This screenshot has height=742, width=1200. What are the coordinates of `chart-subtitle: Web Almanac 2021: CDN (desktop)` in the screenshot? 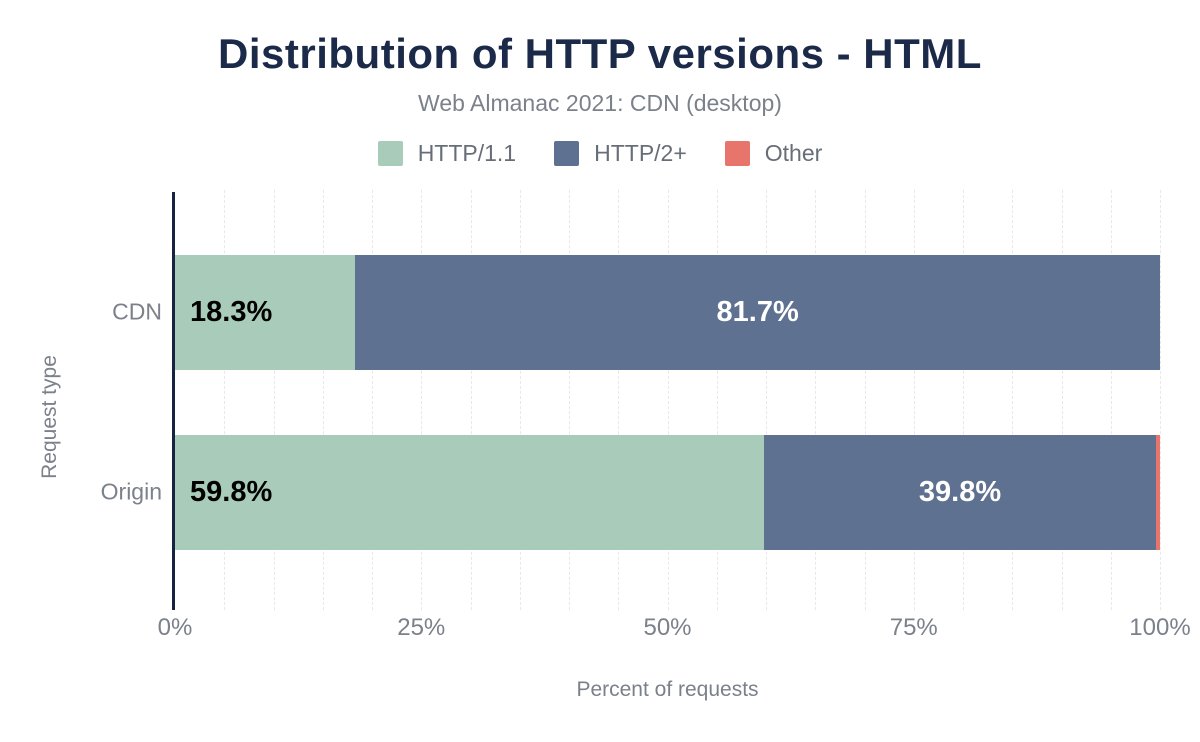 It's located at (600, 103).